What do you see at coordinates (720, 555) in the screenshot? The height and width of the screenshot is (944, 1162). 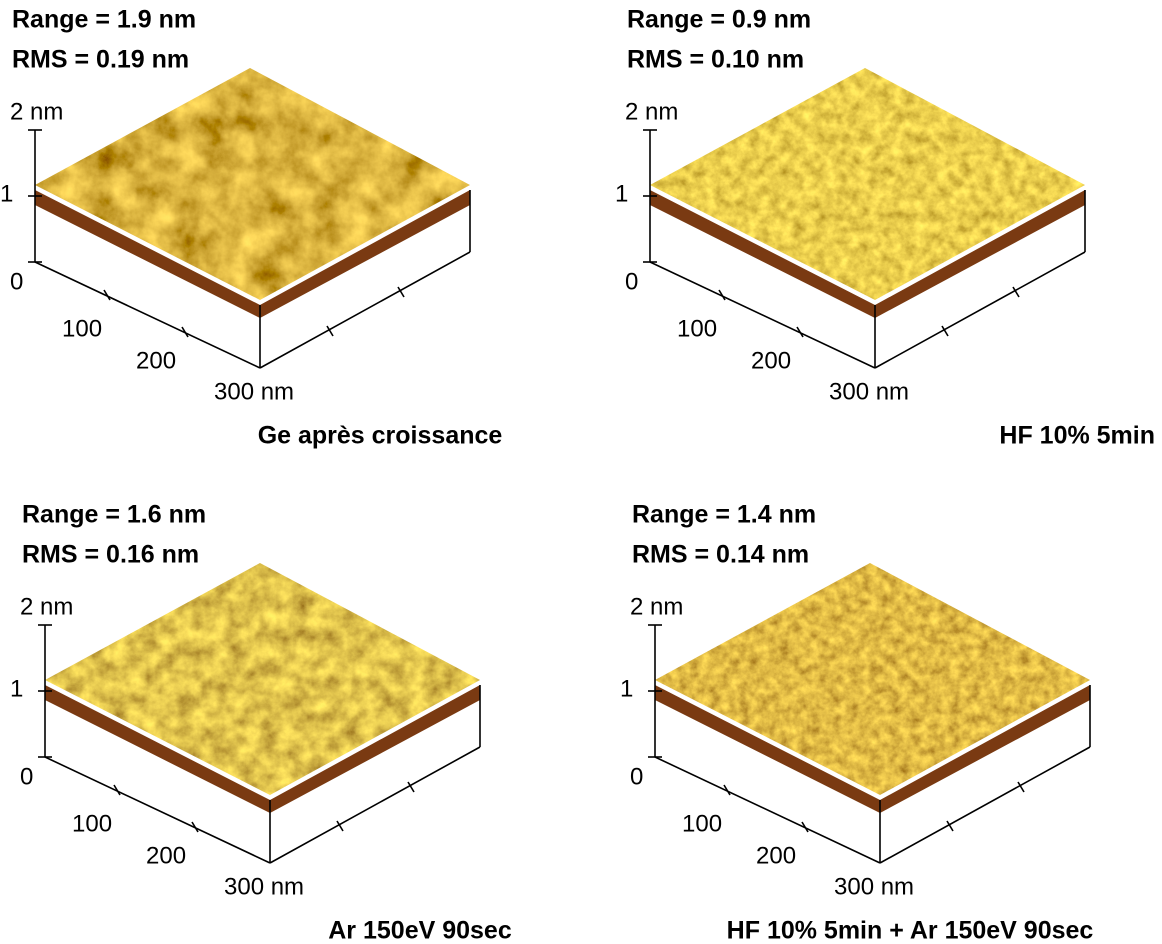 I see `rms-label: RMS = 0.14 nm` at bounding box center [720, 555].